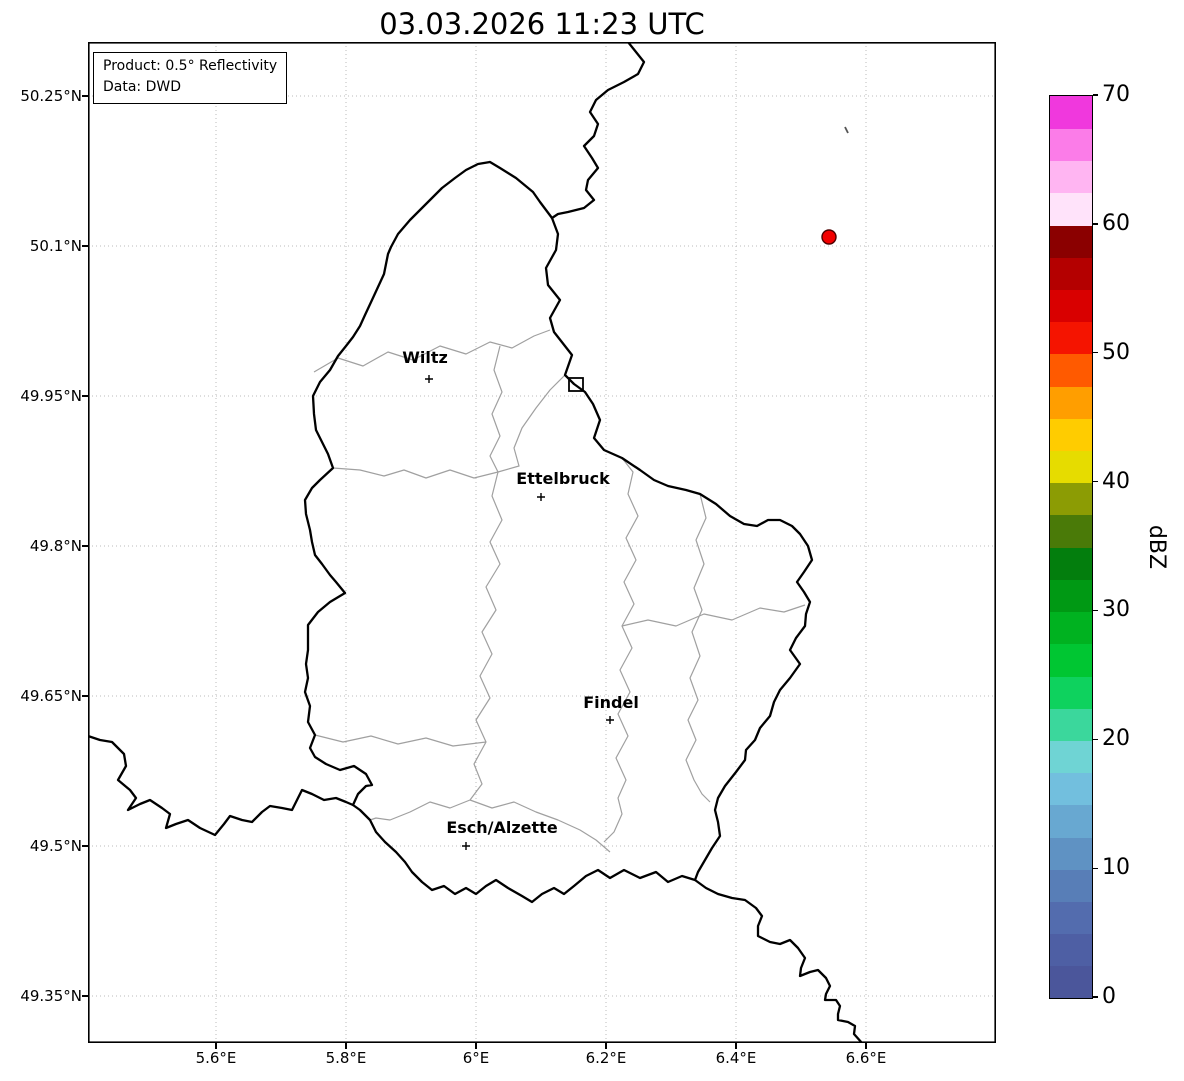  I want to click on city-markers: Wiltz Ettelbruck Findel Esch/Alzette, so click(520, 599).